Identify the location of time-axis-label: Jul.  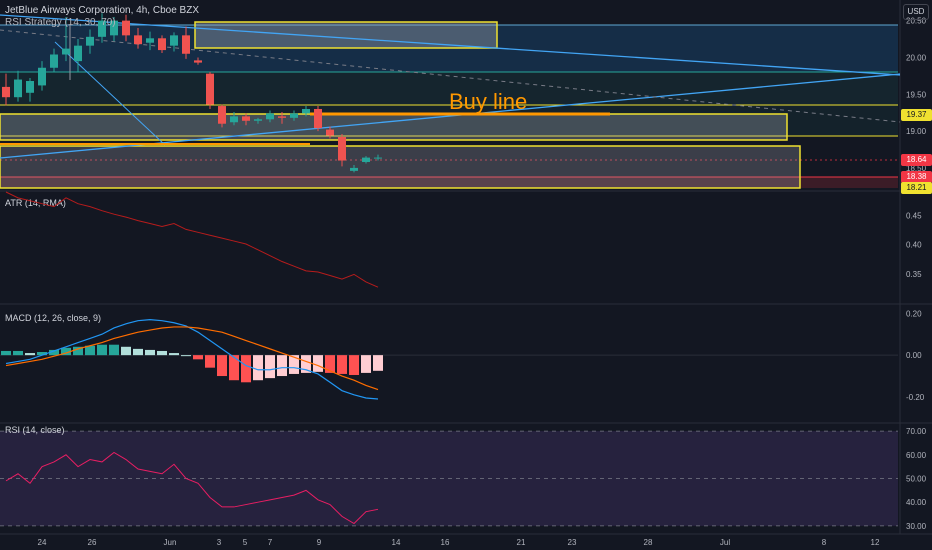
(725, 542).